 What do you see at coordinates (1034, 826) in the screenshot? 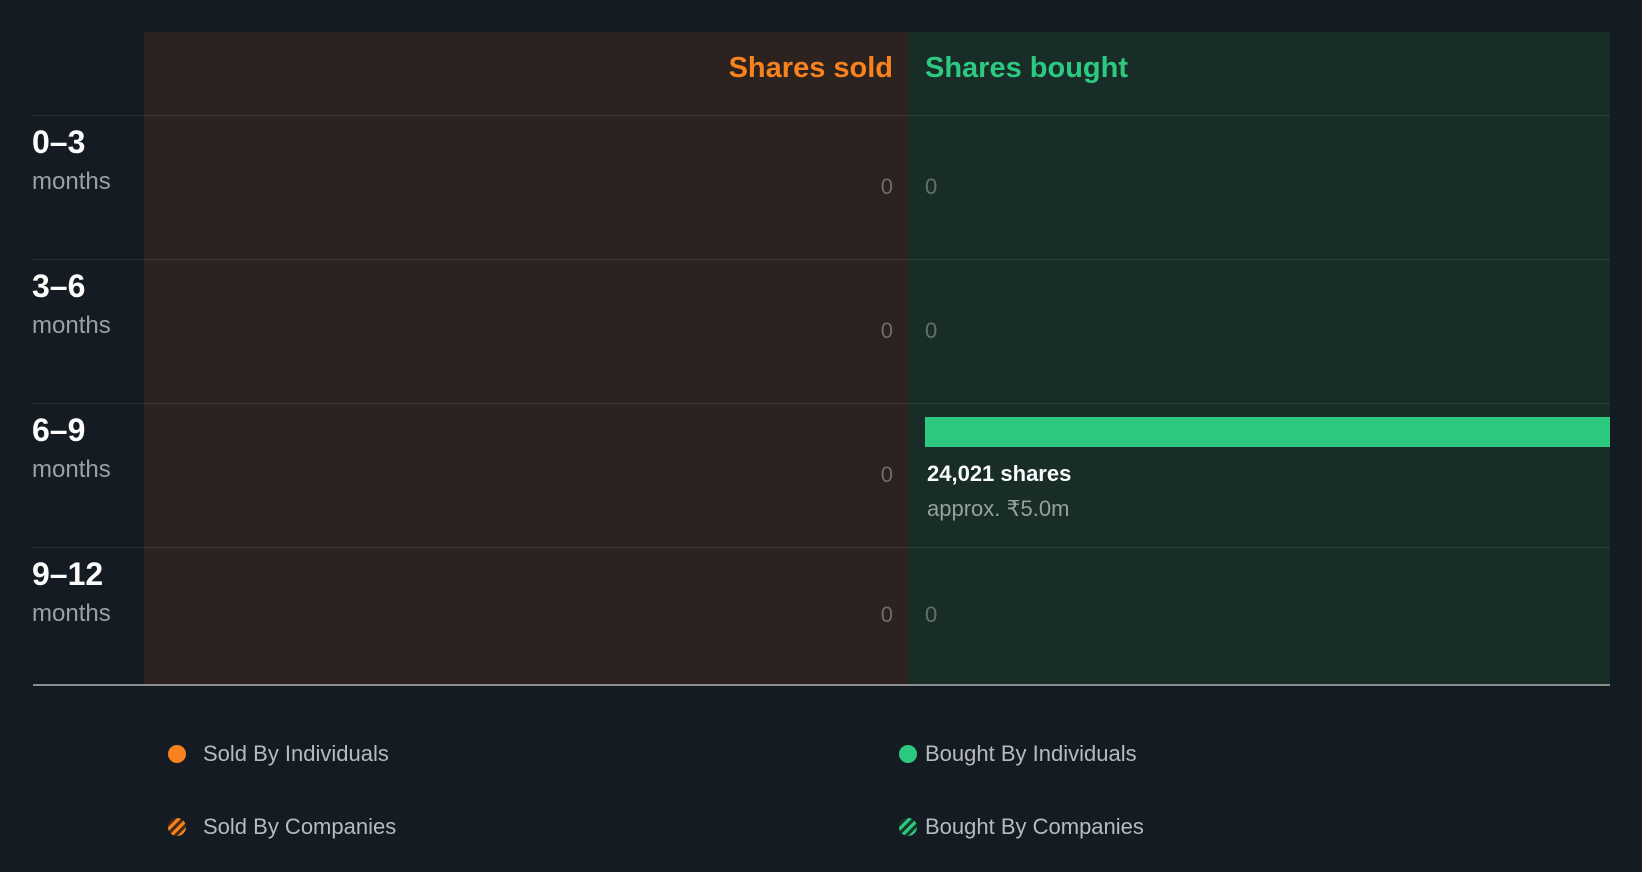
I see `legend-bought-companies: Bought By Companies` at bounding box center [1034, 826].